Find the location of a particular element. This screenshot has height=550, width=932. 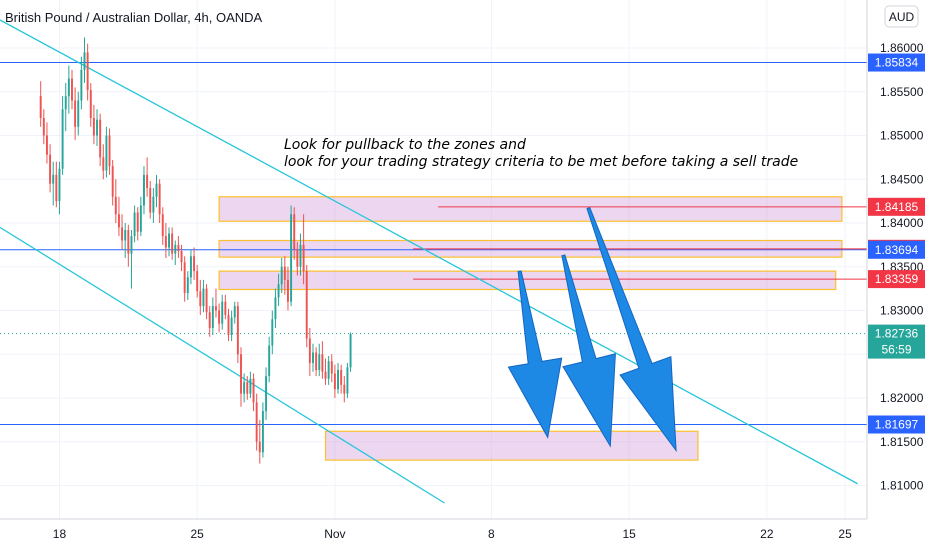

x-tick-label-4: 15 is located at coordinates (629, 534).